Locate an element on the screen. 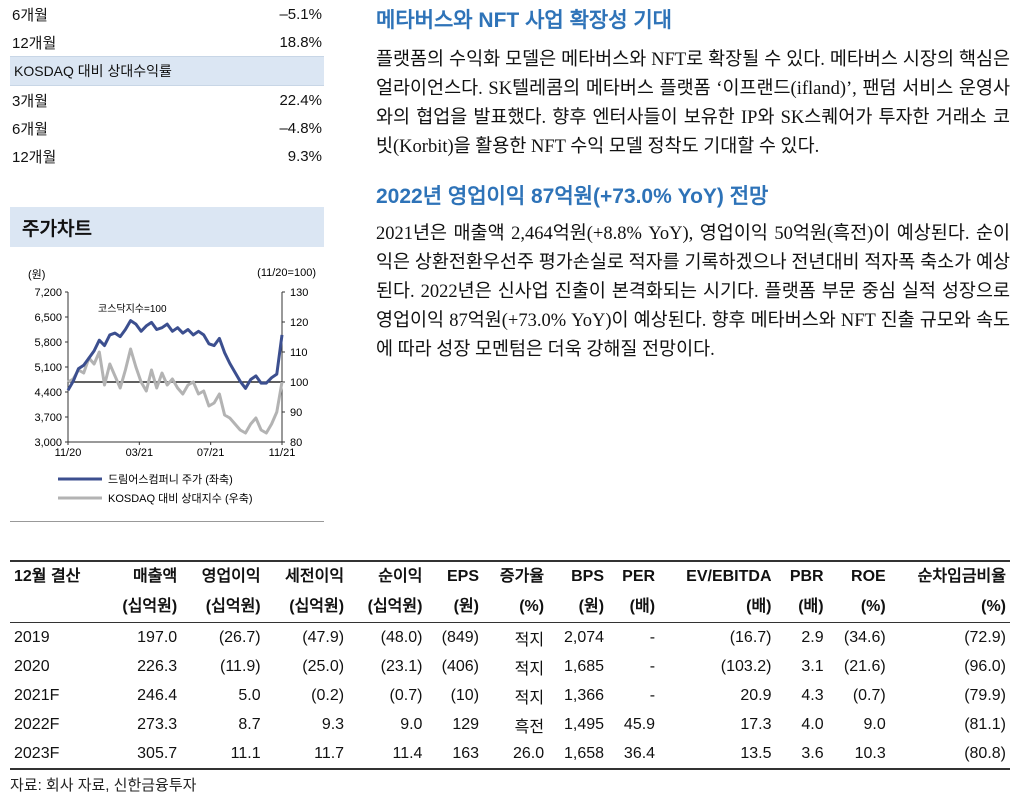  table-cell: (16.7) is located at coordinates (750, 637).